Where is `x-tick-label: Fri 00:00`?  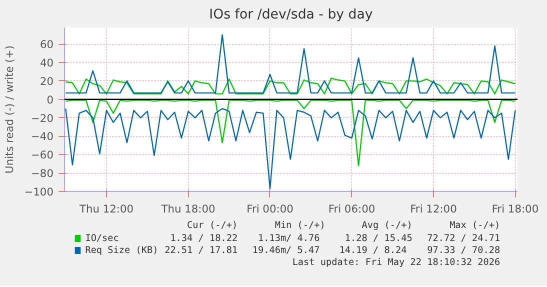
x-tick-label: Fri 00:00 is located at coordinates (270, 209).